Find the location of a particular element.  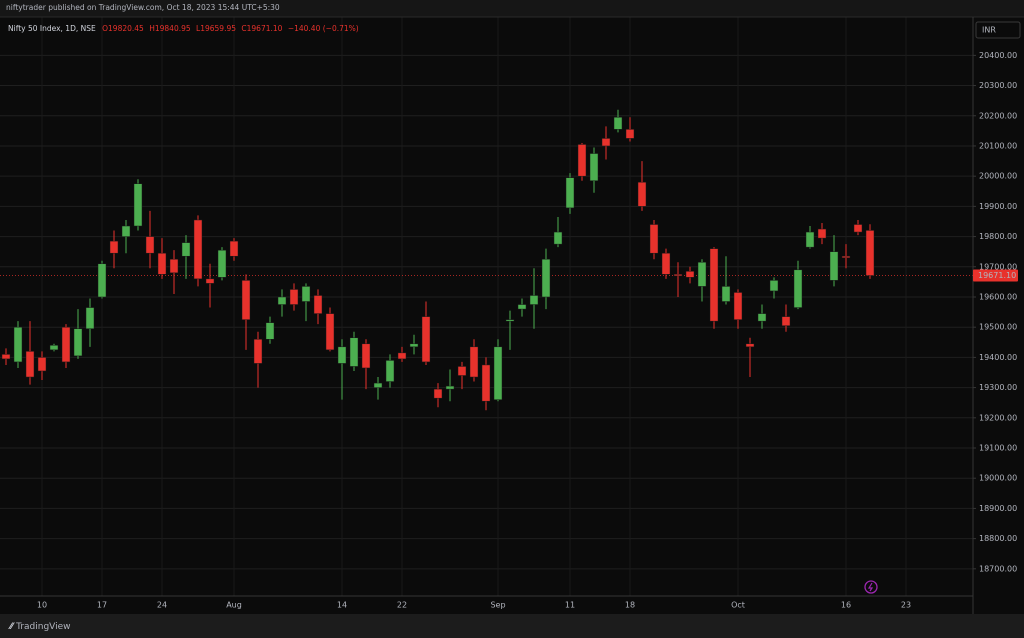

y-tick-label: 20000.00 is located at coordinates (998, 176).